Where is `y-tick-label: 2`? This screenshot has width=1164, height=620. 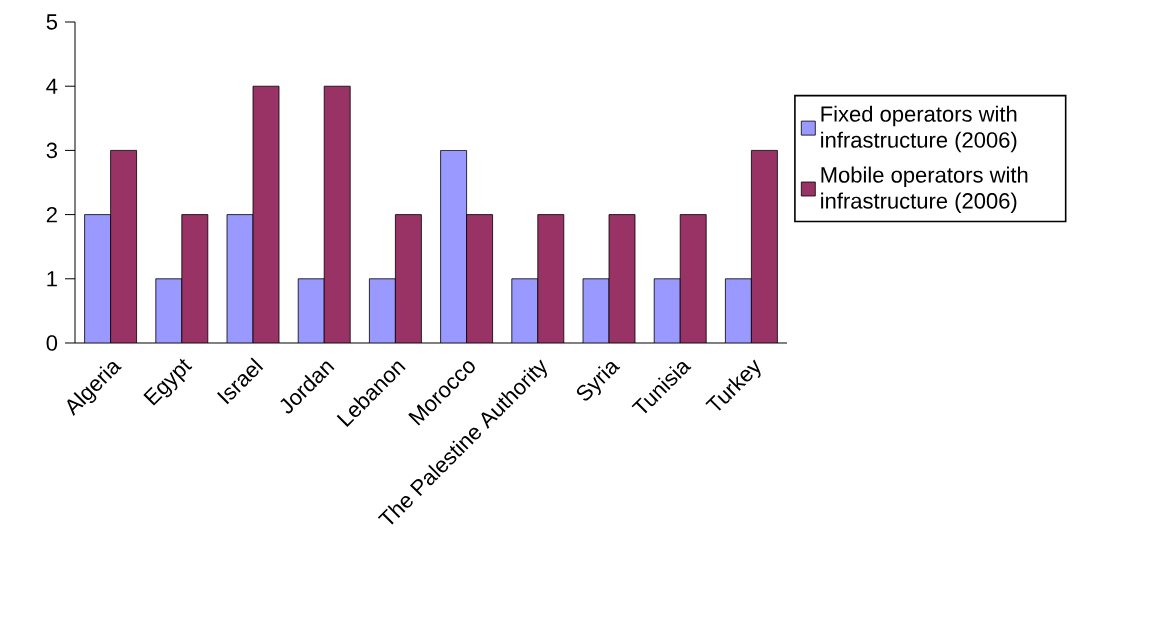 y-tick-label: 2 is located at coordinates (51, 214).